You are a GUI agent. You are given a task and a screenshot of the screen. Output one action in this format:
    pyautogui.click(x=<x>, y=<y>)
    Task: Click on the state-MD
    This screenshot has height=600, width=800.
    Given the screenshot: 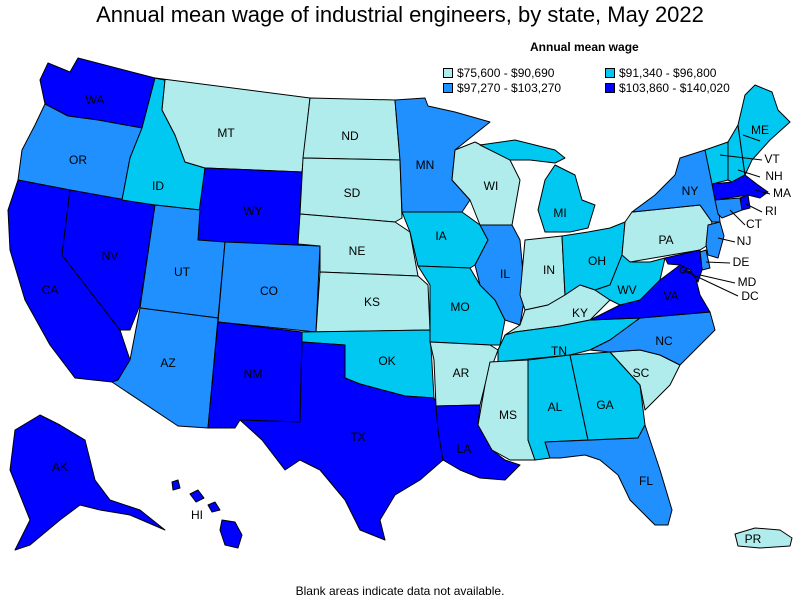 What is the action you would take?
    pyautogui.click(x=683, y=266)
    